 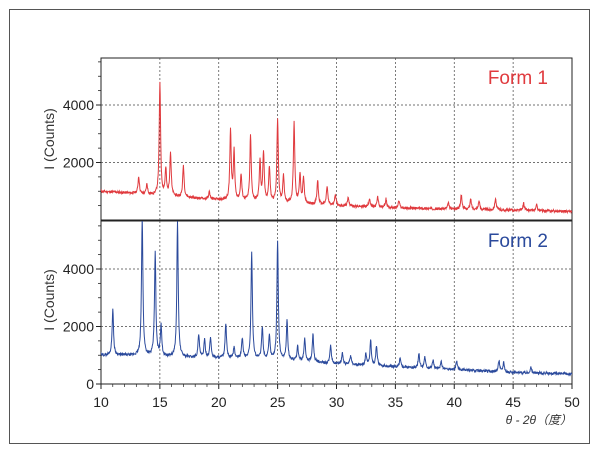 What do you see at coordinates (396, 402) in the screenshot?
I see `x-tick-label: 35` at bounding box center [396, 402].